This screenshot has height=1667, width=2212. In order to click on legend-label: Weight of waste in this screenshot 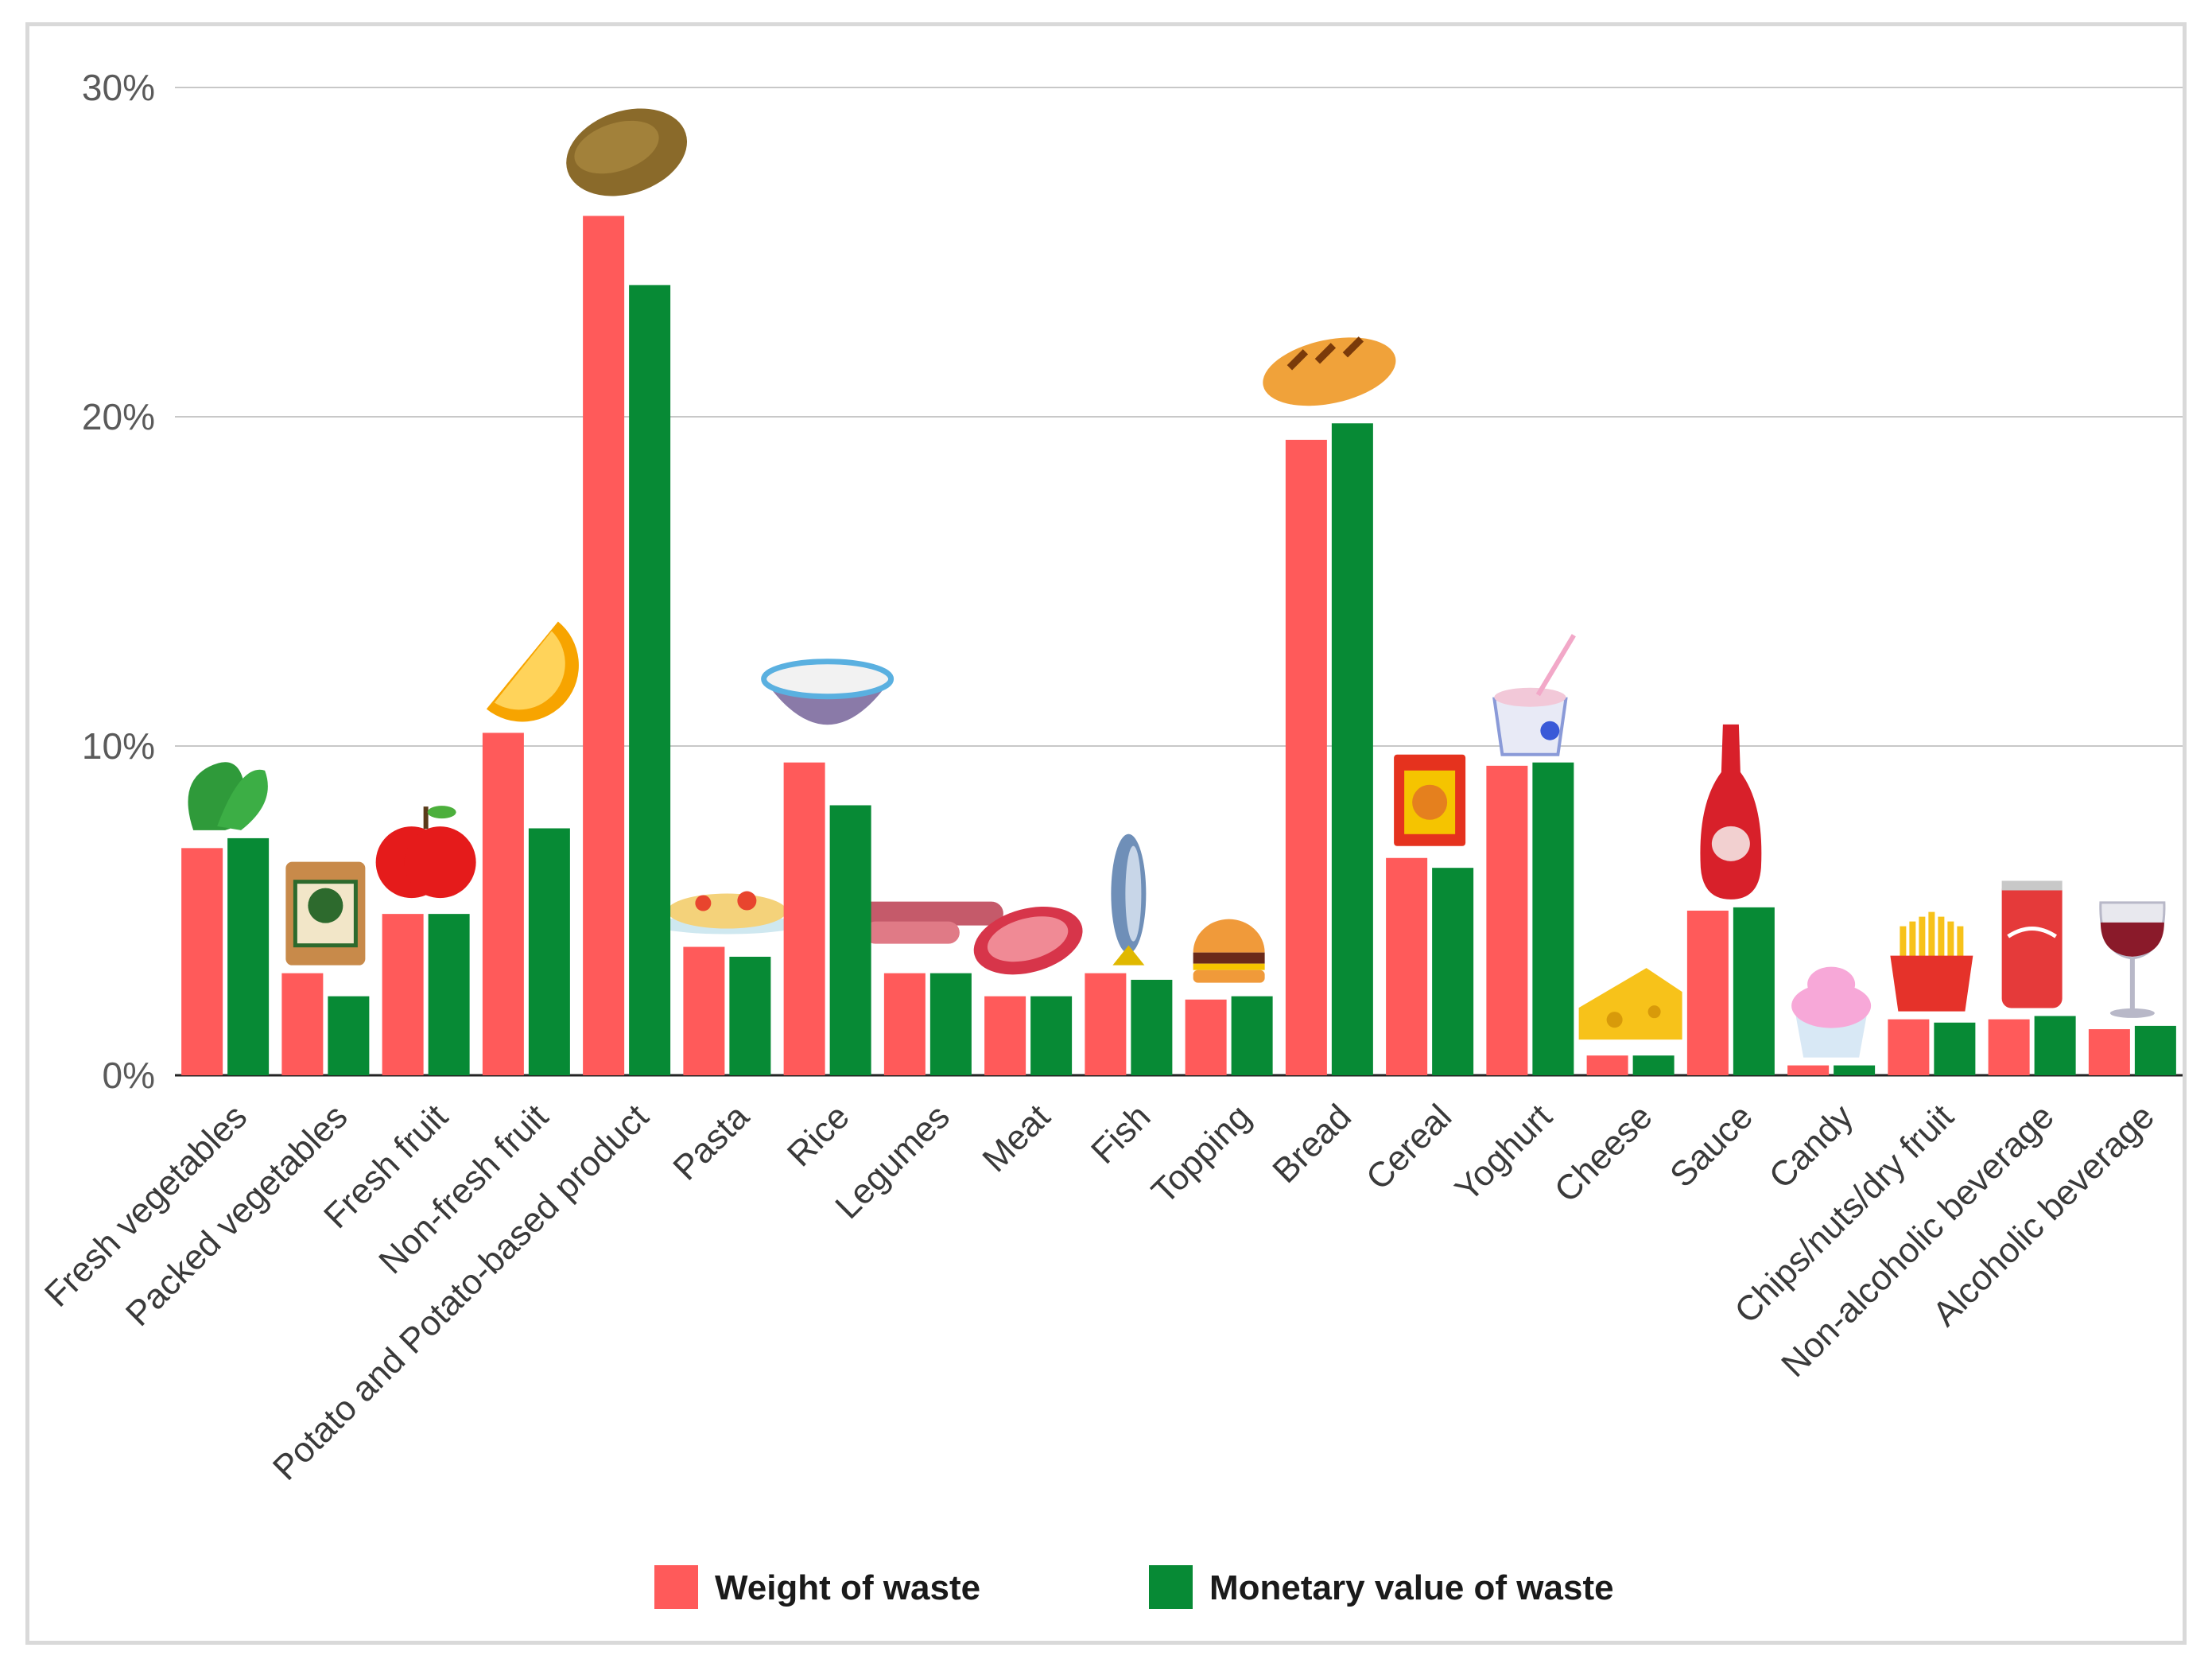, I will do `click(847, 1587)`.